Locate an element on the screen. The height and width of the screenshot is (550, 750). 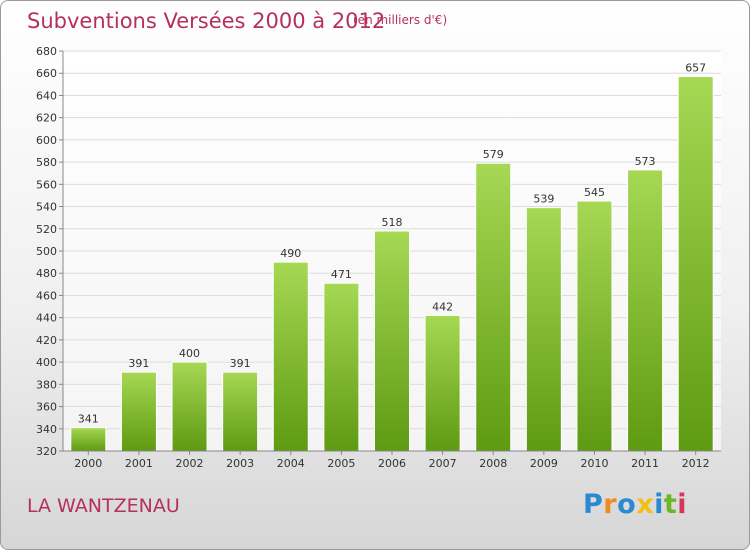
bar-value-label: 442 is located at coordinates (442, 306).